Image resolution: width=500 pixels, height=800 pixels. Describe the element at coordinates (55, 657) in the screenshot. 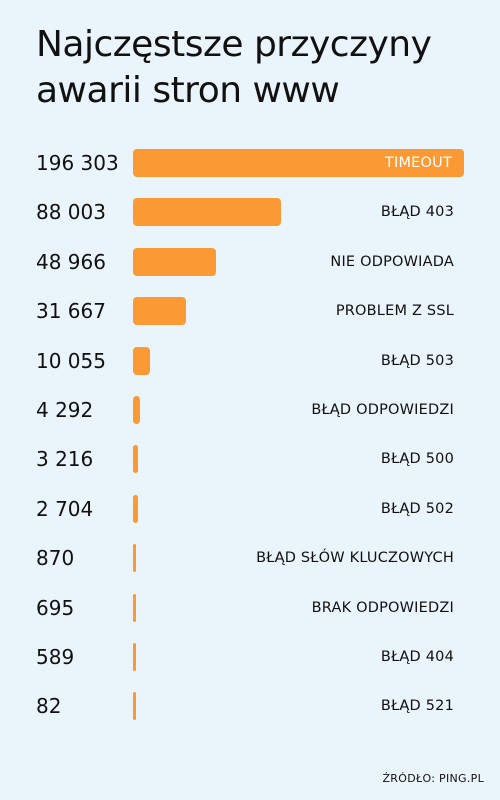

I see `bar-value-label: 589` at that location.